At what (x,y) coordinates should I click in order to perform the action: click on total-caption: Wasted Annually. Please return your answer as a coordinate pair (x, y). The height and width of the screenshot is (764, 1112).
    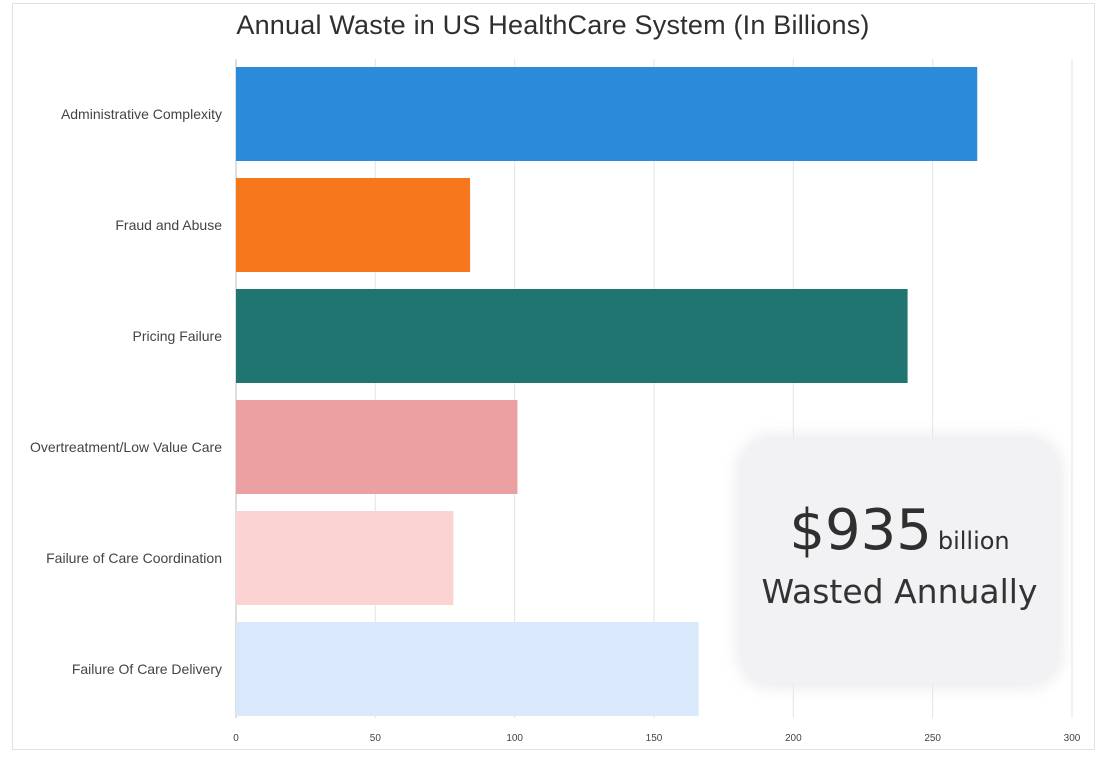
    Looking at the image, I should click on (899, 591).